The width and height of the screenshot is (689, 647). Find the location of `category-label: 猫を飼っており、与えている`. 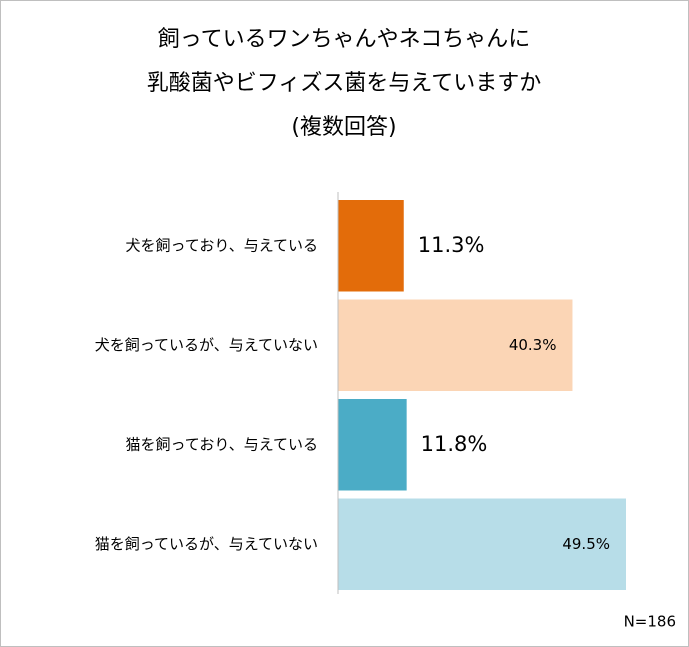

category-label: 猫を飼っており、与えている is located at coordinates (222, 444).